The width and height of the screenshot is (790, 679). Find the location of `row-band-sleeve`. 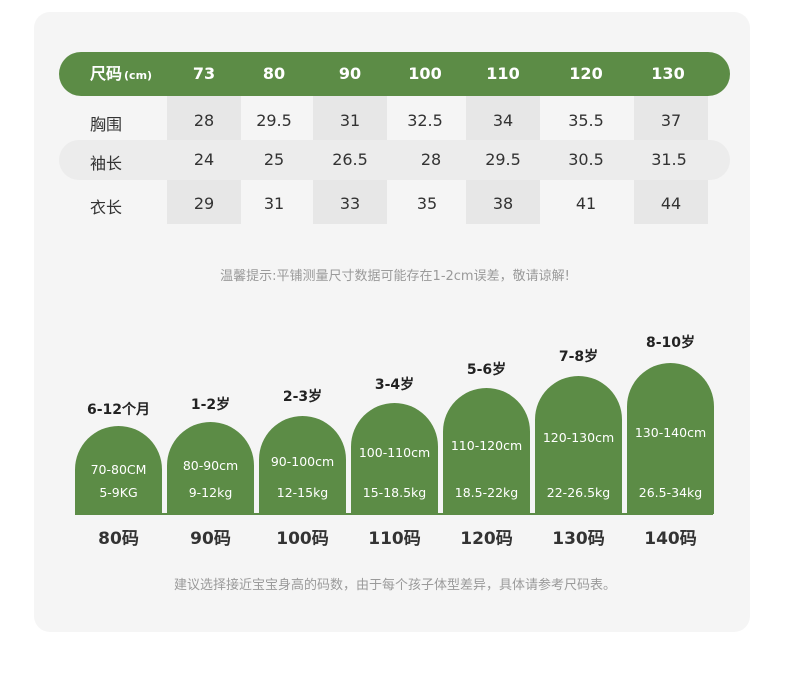

row-band-sleeve is located at coordinates (394, 160).